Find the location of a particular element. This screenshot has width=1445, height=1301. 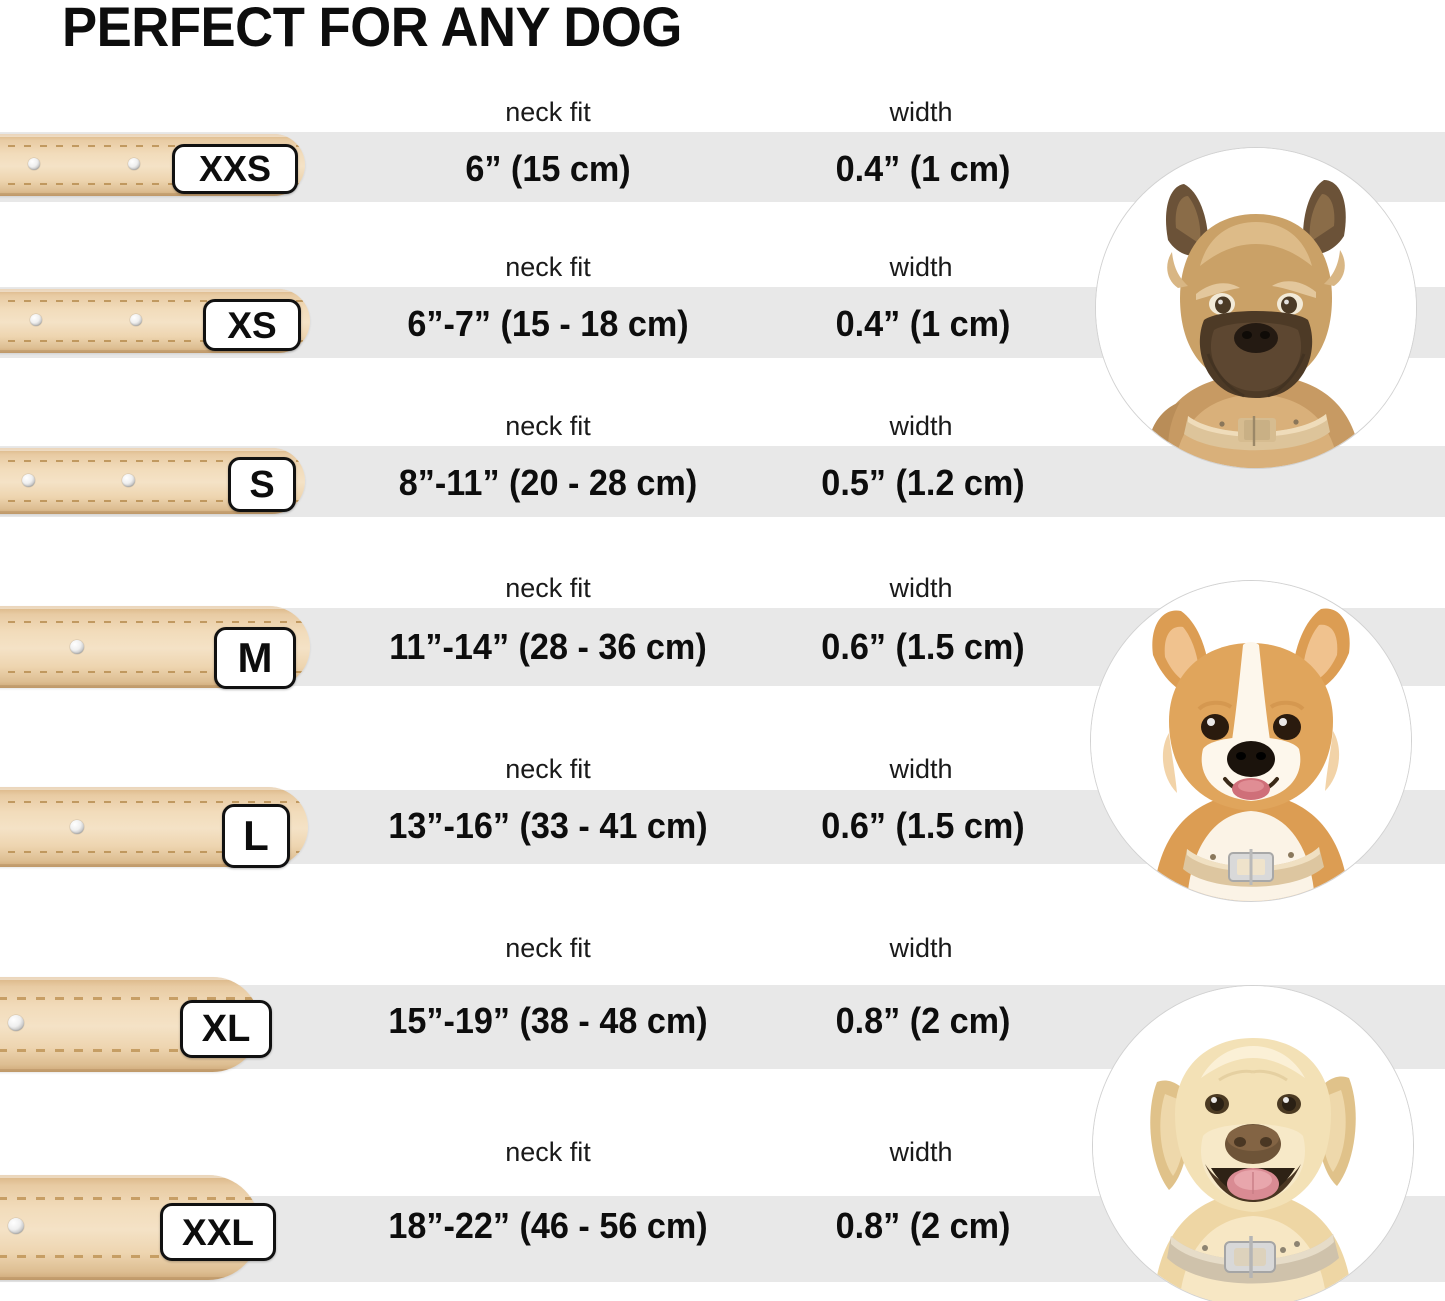

neck-fit-value: 8”-11” (20 - 28 cm) is located at coordinates (548, 482).